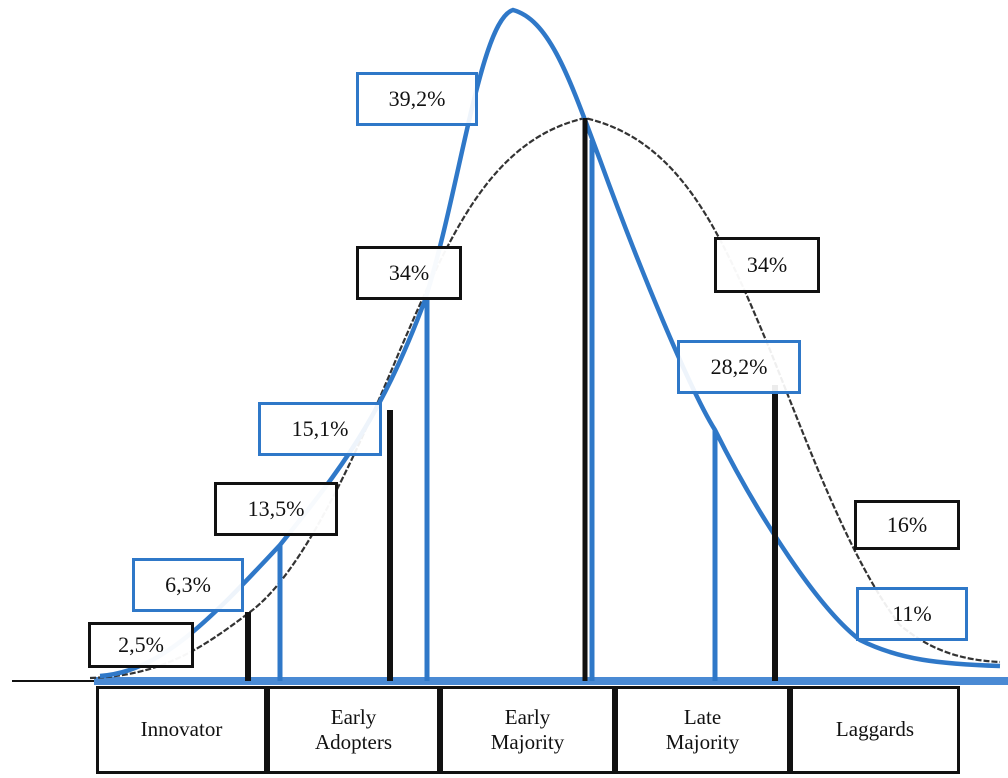 This screenshot has width=1008, height=778. Describe the element at coordinates (739, 367) in the screenshot. I see `blue-label-late-majority: 28,2%` at that location.